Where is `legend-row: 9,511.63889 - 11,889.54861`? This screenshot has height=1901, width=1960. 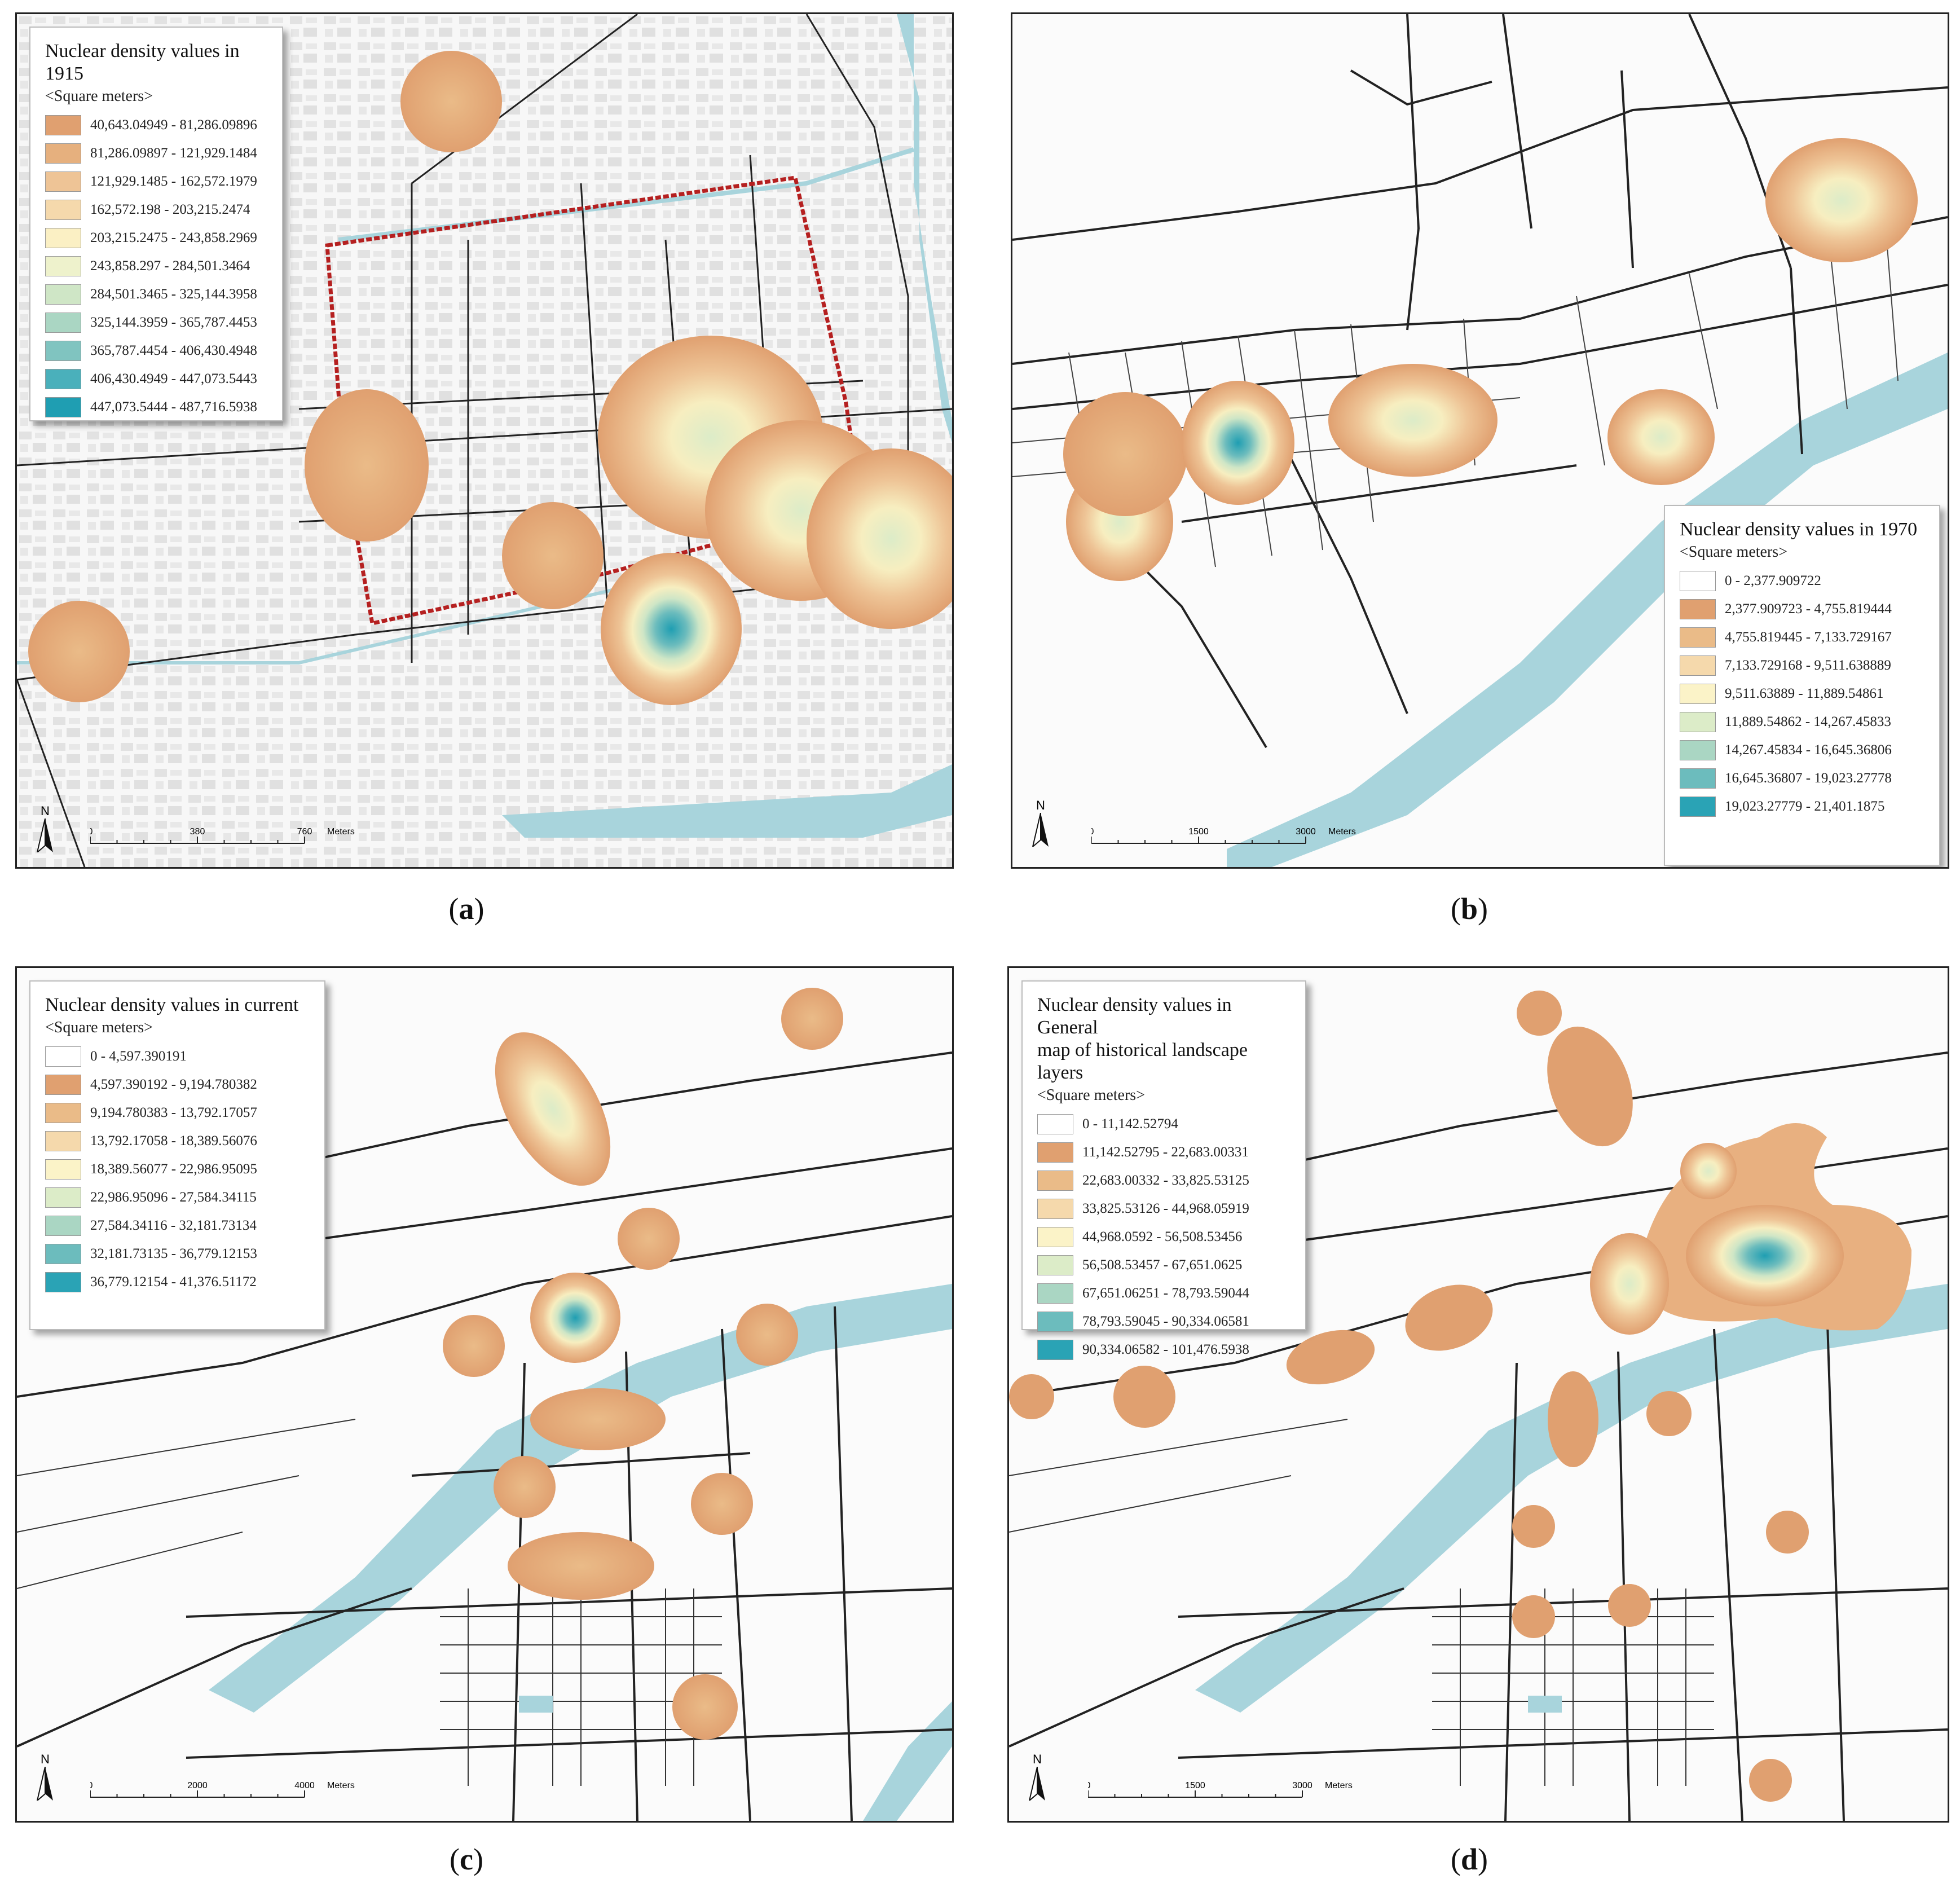 legend-row: 9,511.63889 - 11,889.54861 is located at coordinates (1802, 694).